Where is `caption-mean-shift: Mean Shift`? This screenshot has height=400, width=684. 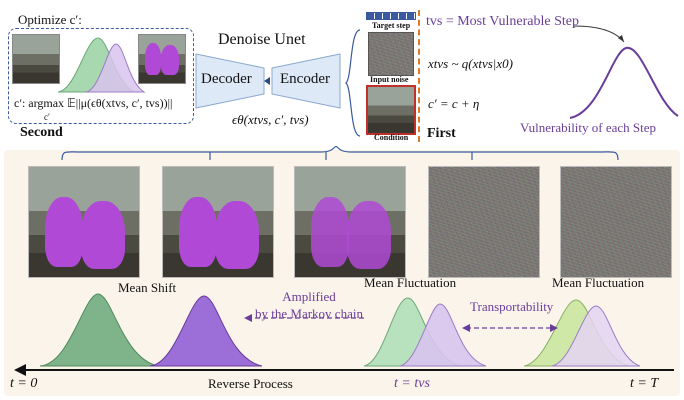 caption-mean-shift: Mean Shift is located at coordinates (147, 287).